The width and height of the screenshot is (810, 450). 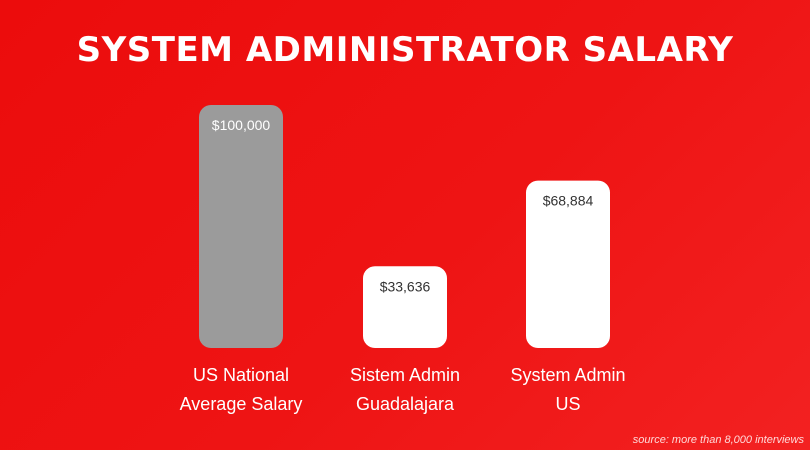 I want to click on bar-value-label-1: $33,636, so click(x=405, y=286).